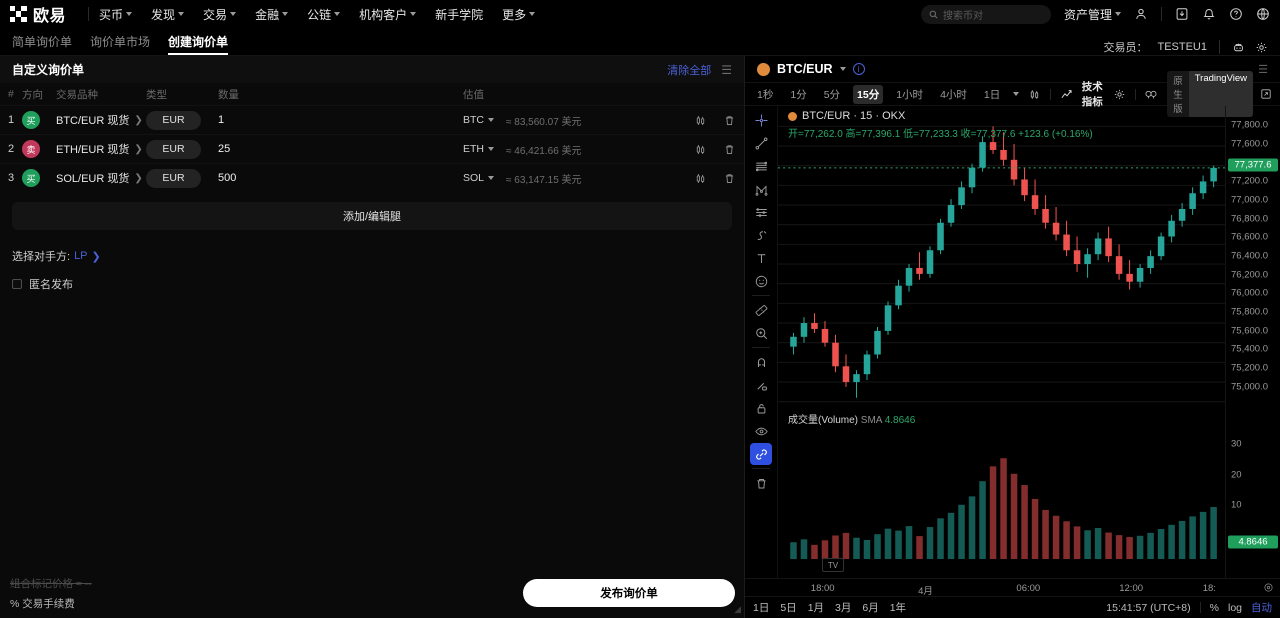 The width and height of the screenshot is (1280, 618). I want to click on range-1m: 1月, so click(816, 608).